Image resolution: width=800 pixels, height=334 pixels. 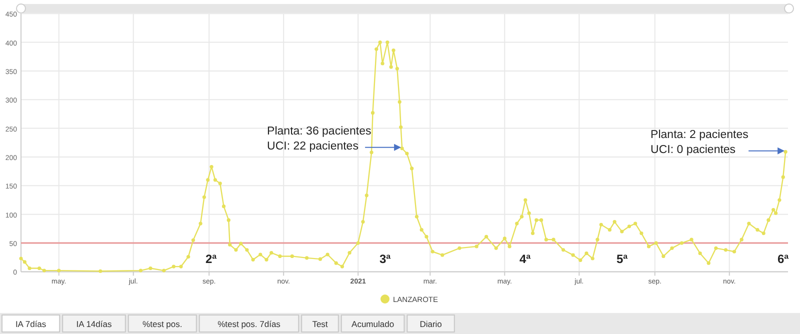 What do you see at coordinates (94, 324) in the screenshot?
I see `text: IA 14días` at bounding box center [94, 324].